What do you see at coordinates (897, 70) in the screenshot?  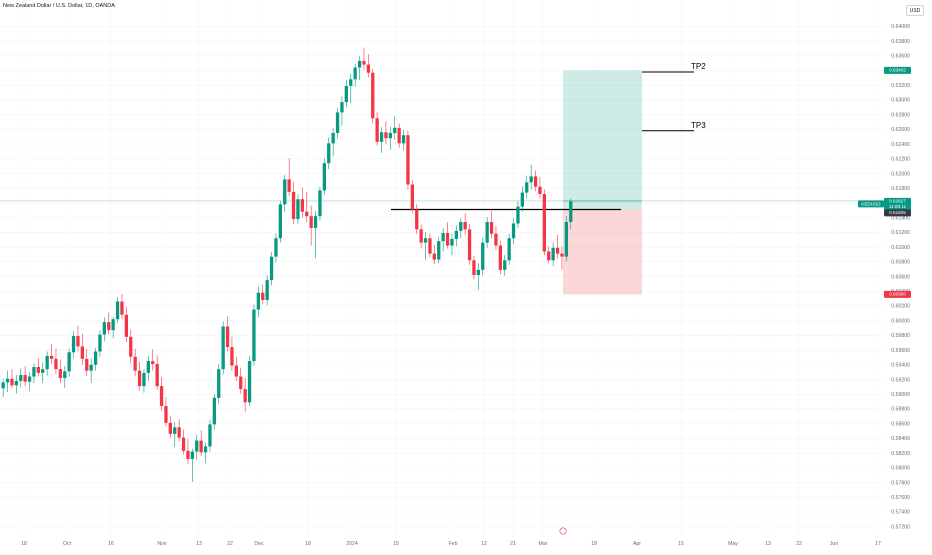 I see `tp-price-label: 0.63402` at bounding box center [897, 70].